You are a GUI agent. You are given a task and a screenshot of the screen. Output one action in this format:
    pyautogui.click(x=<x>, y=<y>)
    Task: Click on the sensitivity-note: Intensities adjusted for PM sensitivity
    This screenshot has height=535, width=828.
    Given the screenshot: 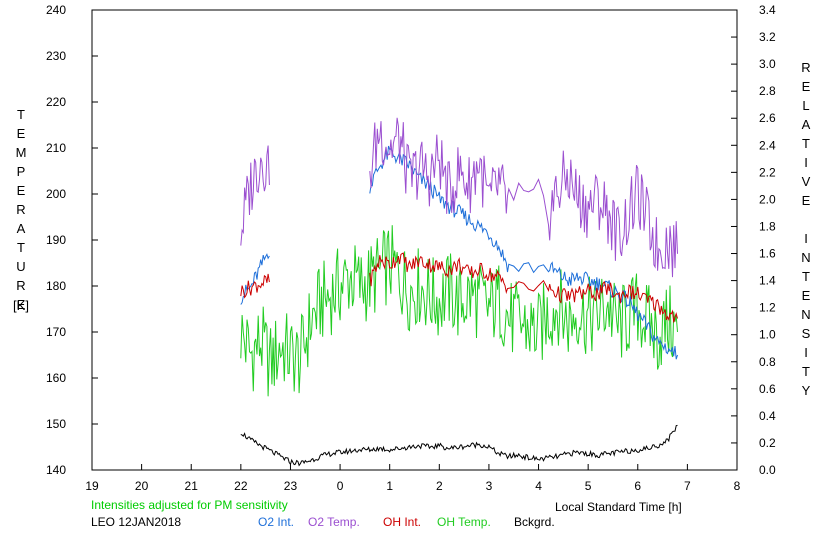 What is the action you would take?
    pyautogui.click(x=189, y=505)
    